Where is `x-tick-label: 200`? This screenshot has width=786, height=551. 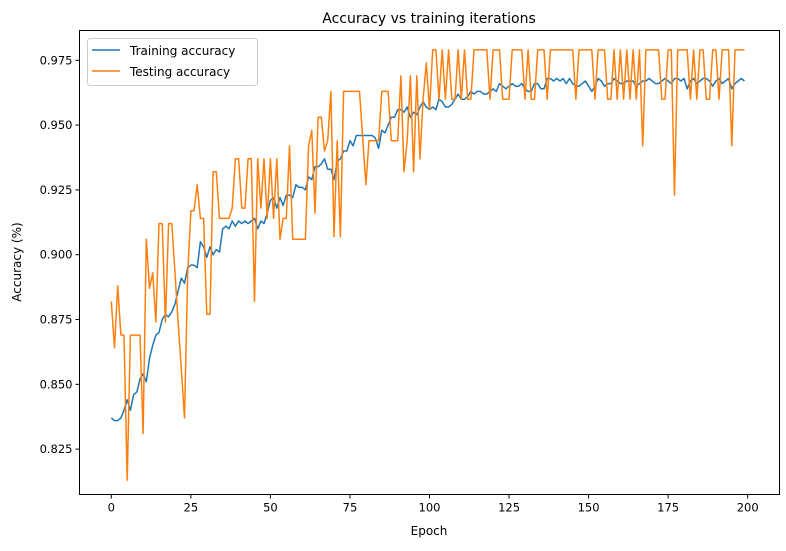 x-tick-label: 200 is located at coordinates (748, 508).